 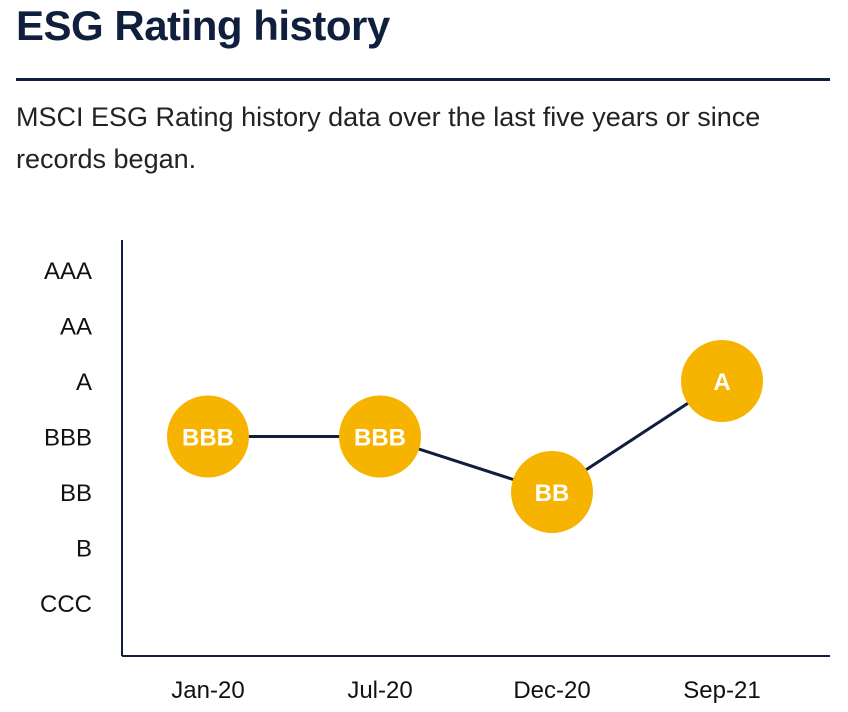 What do you see at coordinates (76, 327) in the screenshot?
I see `y-tick-label-aa: AA` at bounding box center [76, 327].